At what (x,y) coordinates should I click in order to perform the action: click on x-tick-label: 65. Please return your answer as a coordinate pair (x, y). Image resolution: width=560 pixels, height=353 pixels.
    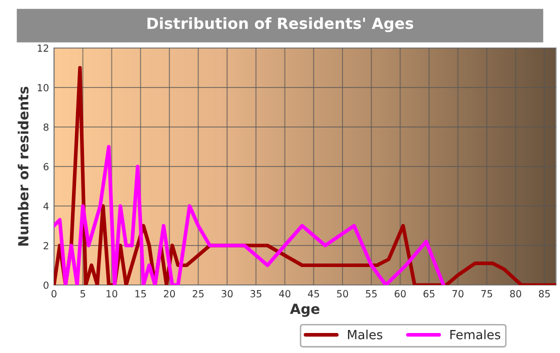
    Looking at the image, I should click on (429, 294).